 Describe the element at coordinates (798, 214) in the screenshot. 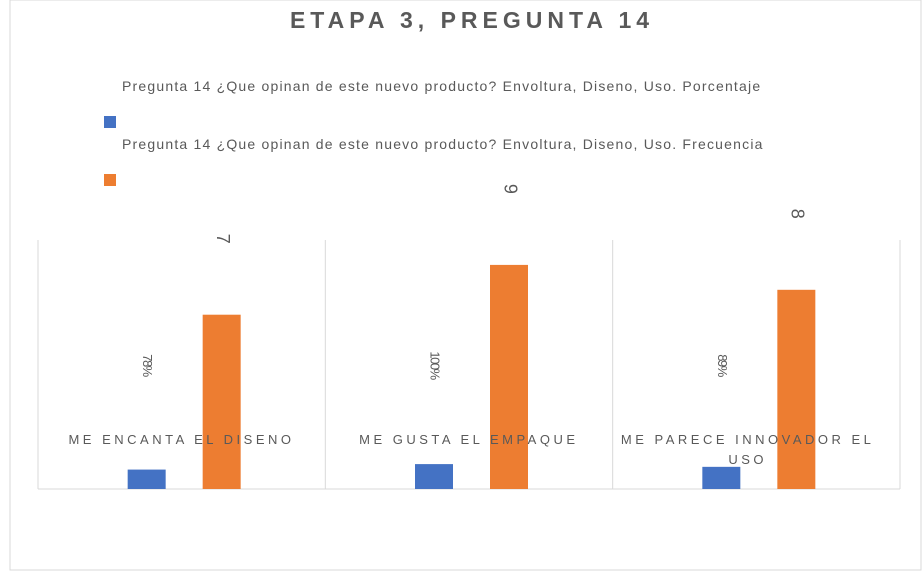

I see `data-label: 8` at that location.